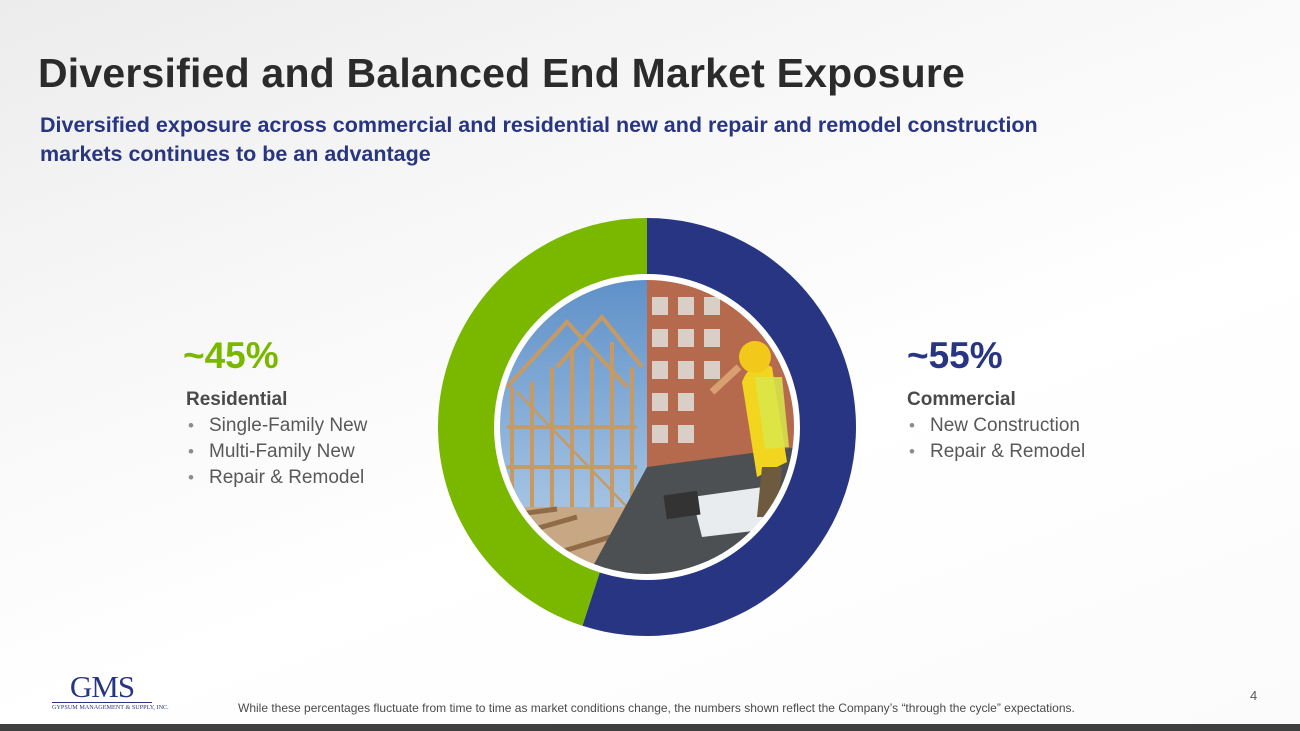  I want to click on page-number: 4, so click(1254, 695).